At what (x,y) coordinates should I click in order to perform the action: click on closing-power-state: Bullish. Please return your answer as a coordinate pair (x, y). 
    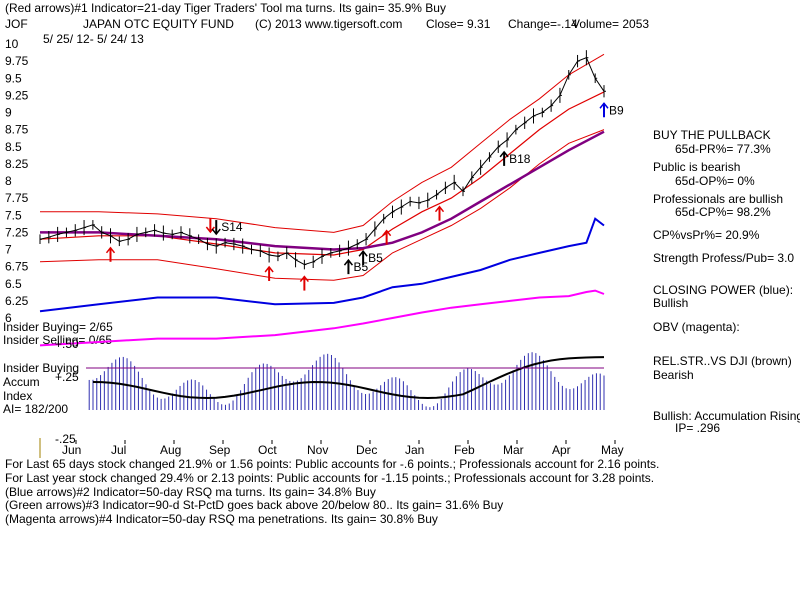
    Looking at the image, I should click on (671, 303).